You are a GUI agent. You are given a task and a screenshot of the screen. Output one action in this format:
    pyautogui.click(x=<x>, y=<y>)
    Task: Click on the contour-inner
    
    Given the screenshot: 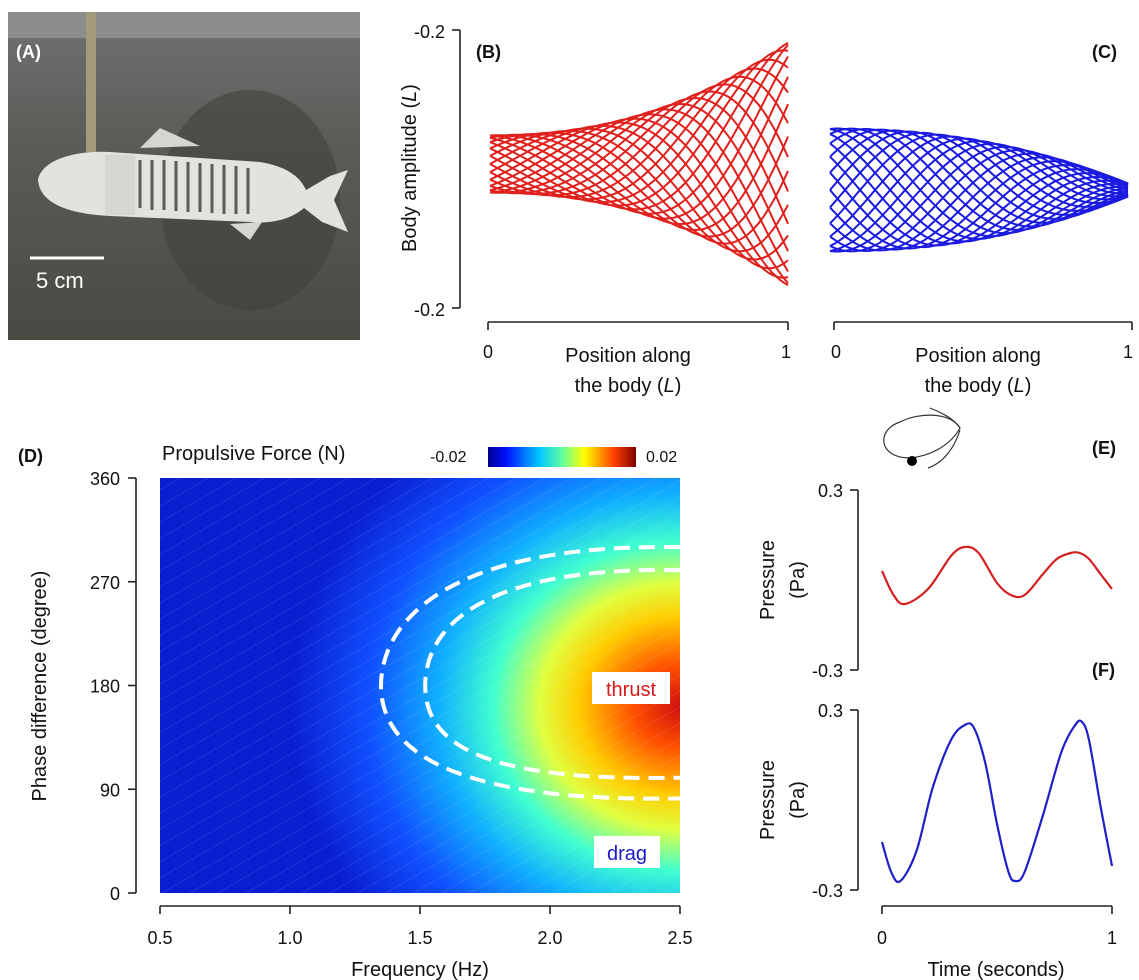 What is the action you would take?
    pyautogui.click(x=552, y=674)
    